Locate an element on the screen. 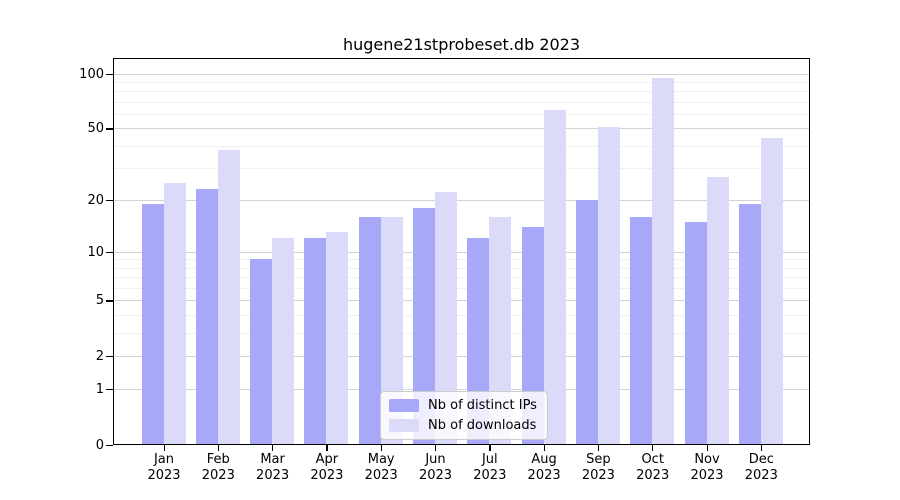 The height and width of the screenshot is (500, 900). y-tick-label: 2 is located at coordinates (99, 357).